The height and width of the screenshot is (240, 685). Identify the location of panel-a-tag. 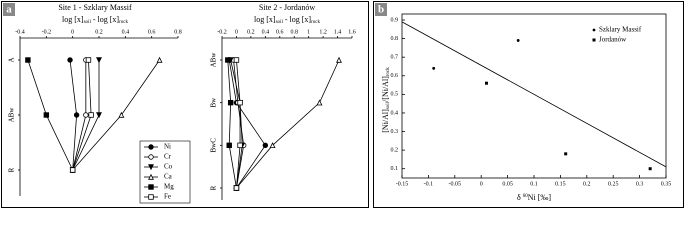
(9, 9).